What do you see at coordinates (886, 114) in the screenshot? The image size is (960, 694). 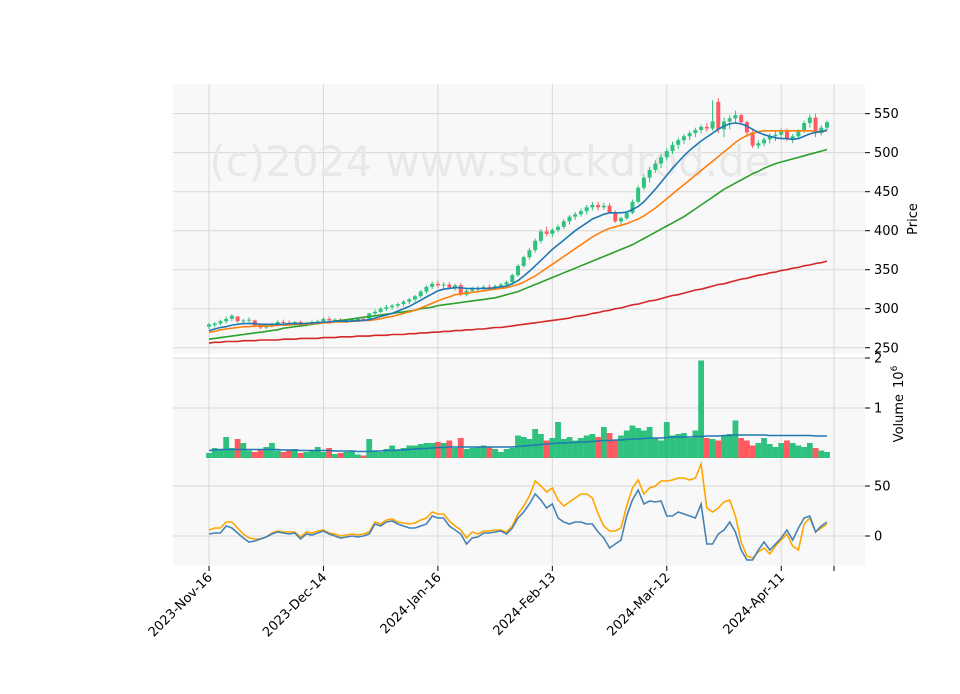 I see `price-tick-label: 550` at bounding box center [886, 114].